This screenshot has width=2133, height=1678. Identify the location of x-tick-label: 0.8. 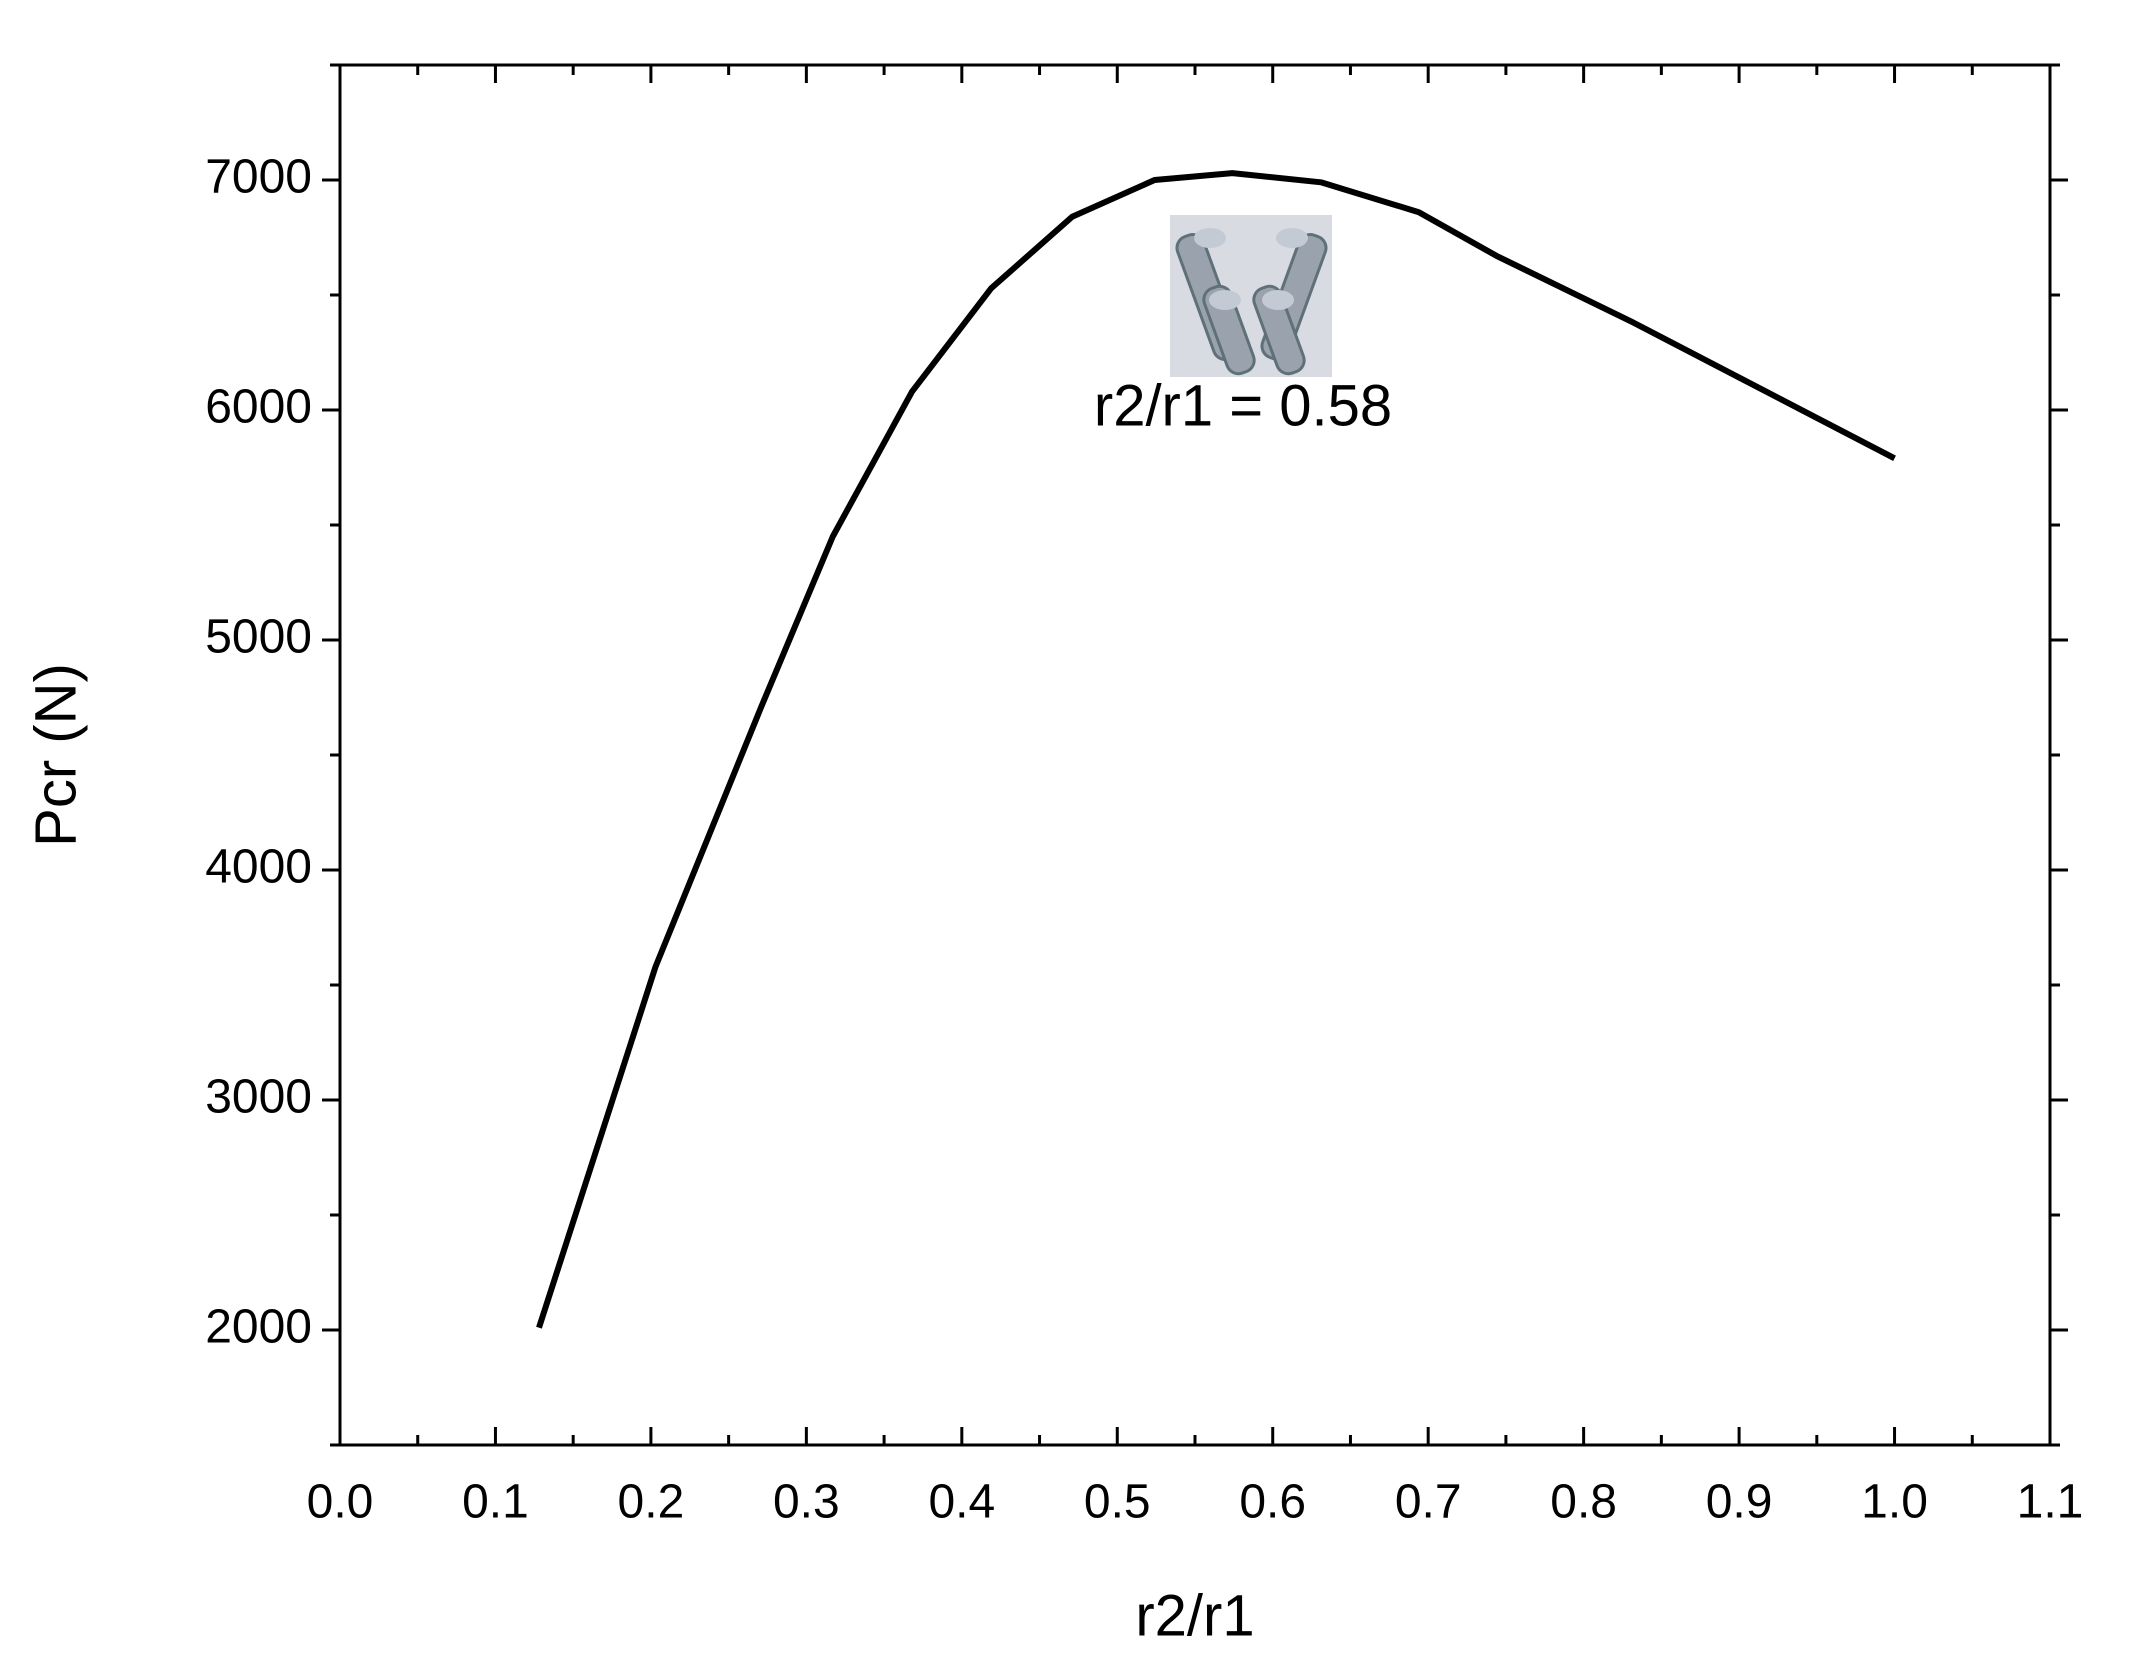
(1583, 1502).